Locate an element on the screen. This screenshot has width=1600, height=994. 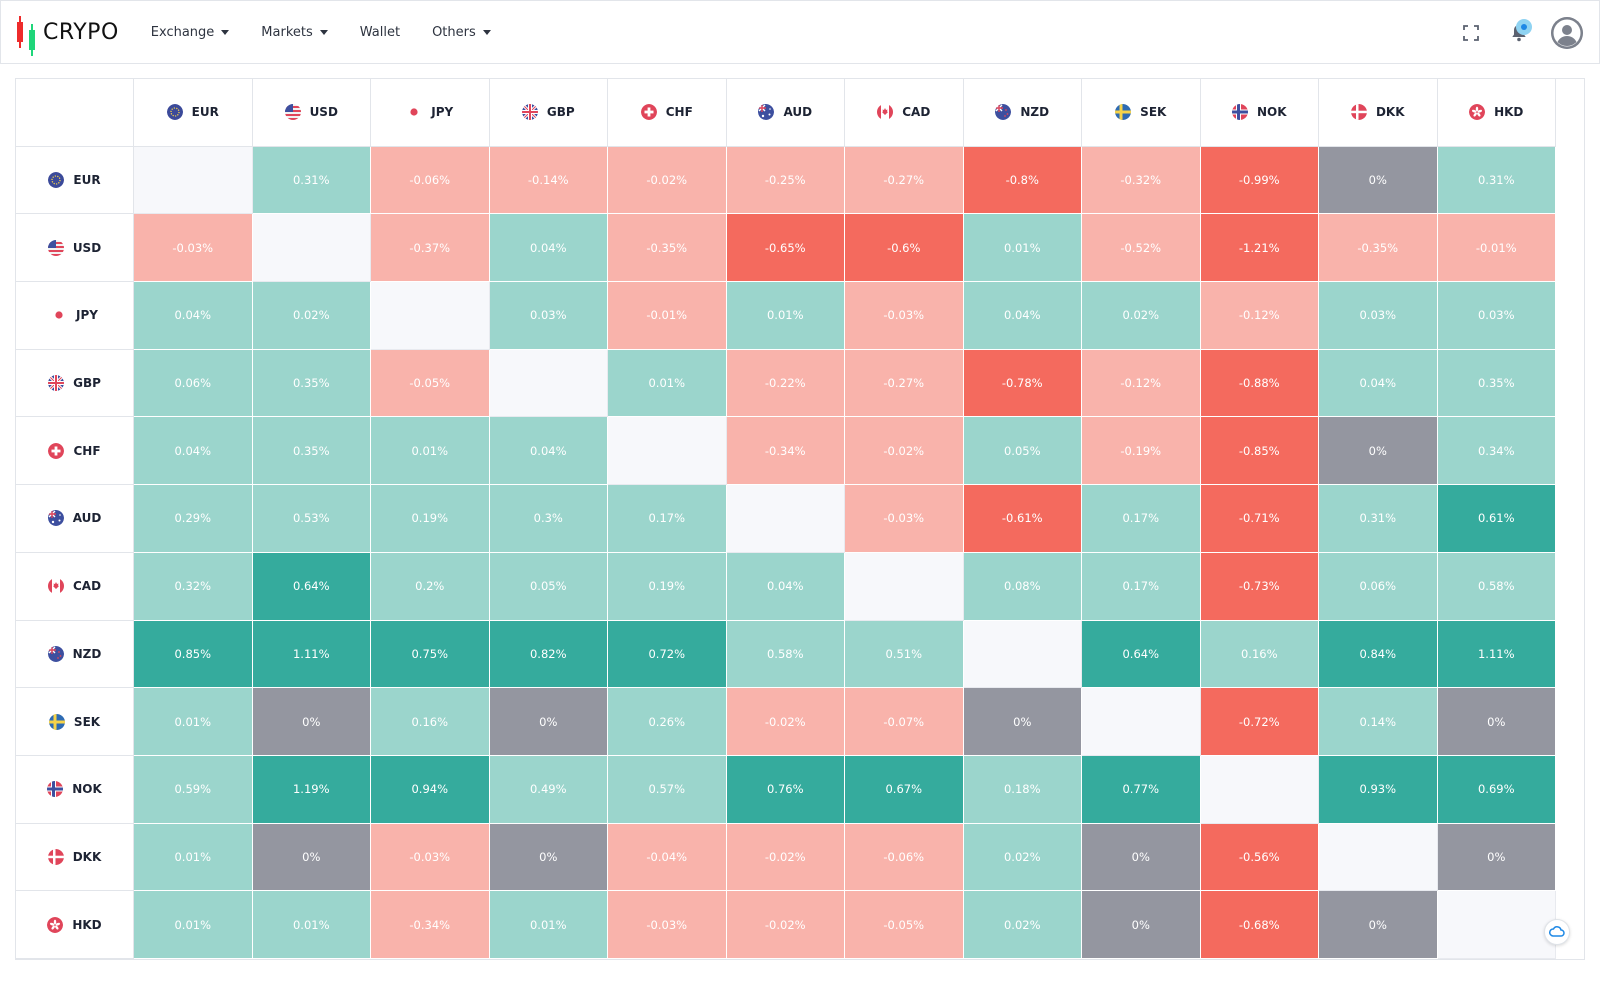
heatmap-cell: -0.14% is located at coordinates (548, 180).